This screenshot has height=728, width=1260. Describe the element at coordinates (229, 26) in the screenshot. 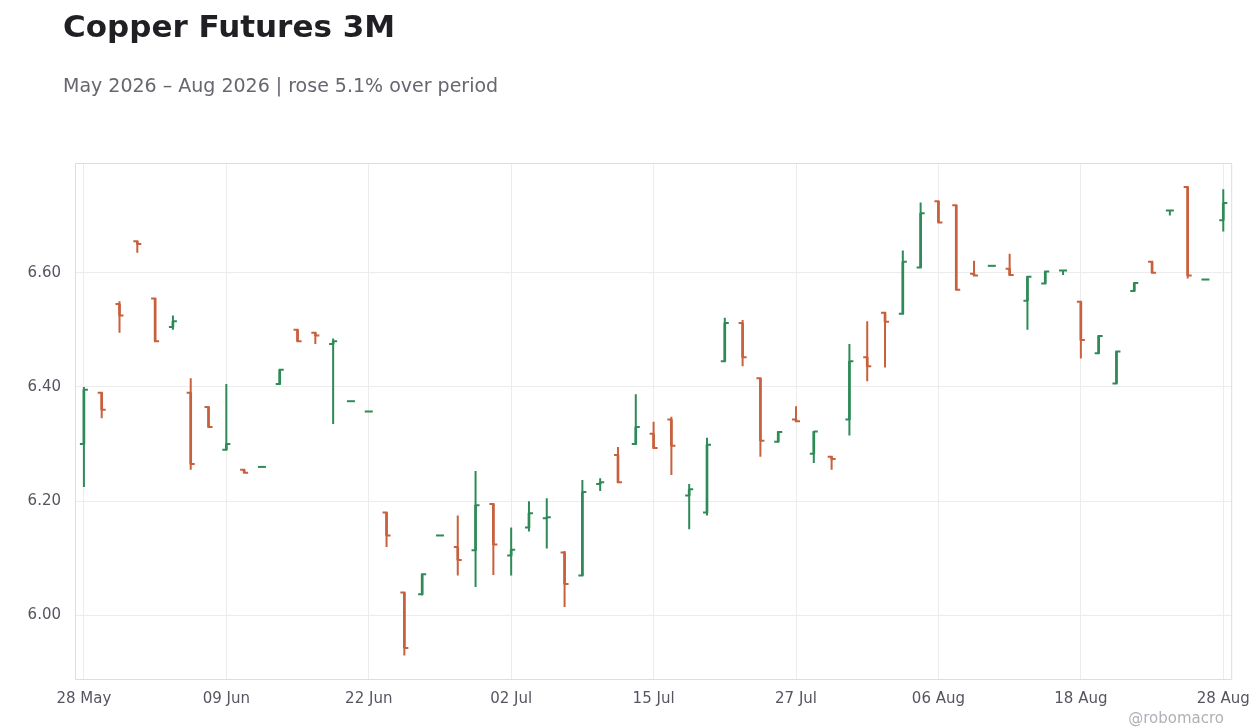

I see `chart-title: Copper Futures 3M` at that location.